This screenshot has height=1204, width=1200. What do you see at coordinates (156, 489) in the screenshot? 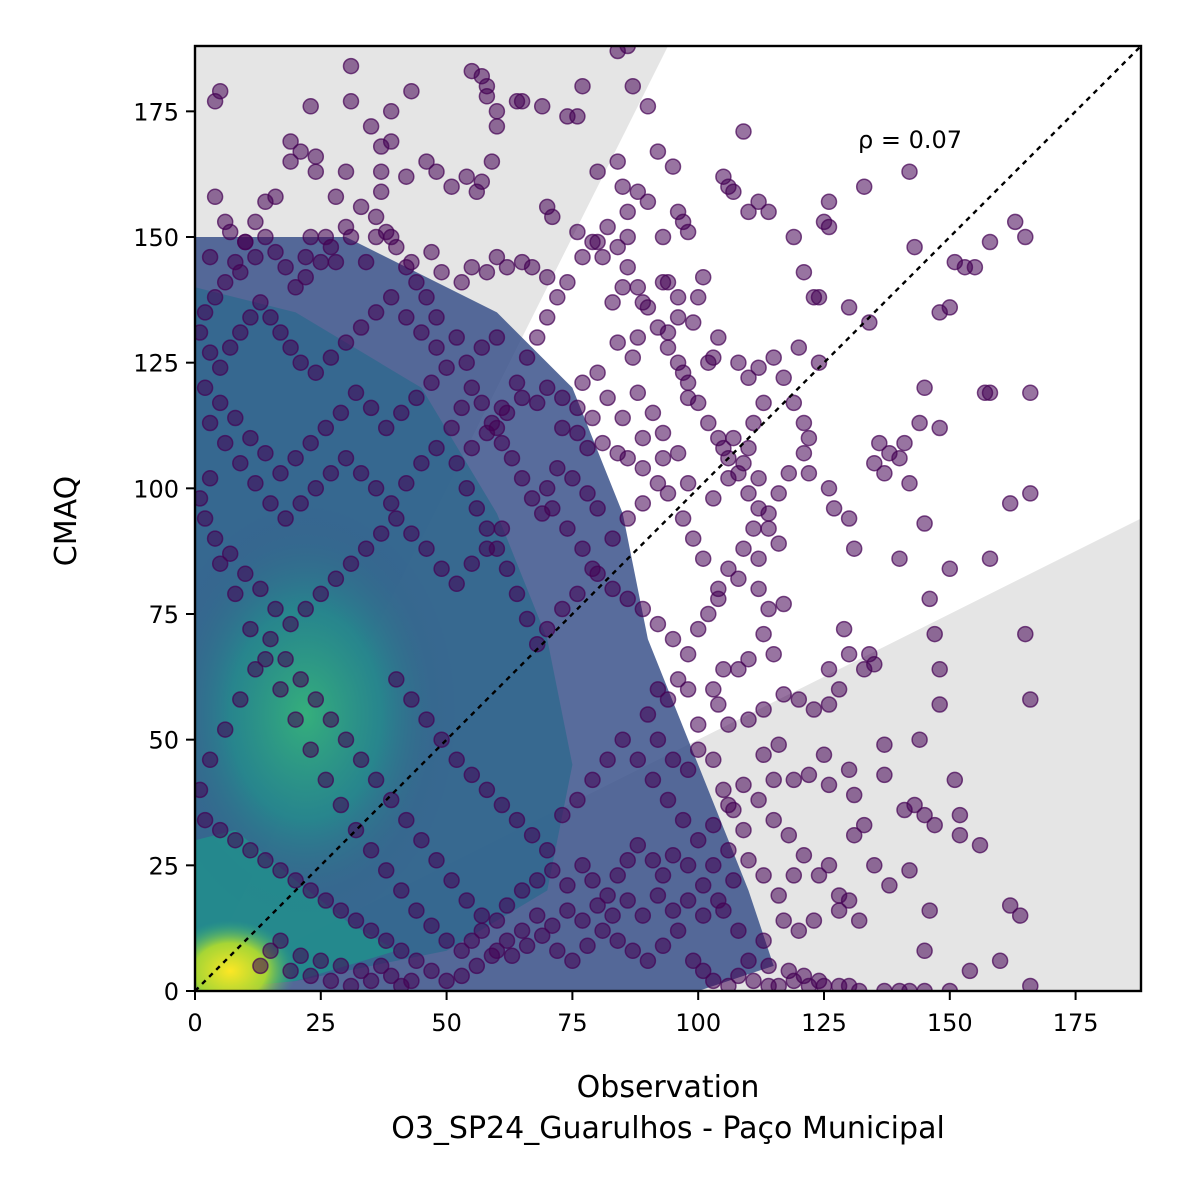
I see `y-tick-label: 100` at bounding box center [156, 489].